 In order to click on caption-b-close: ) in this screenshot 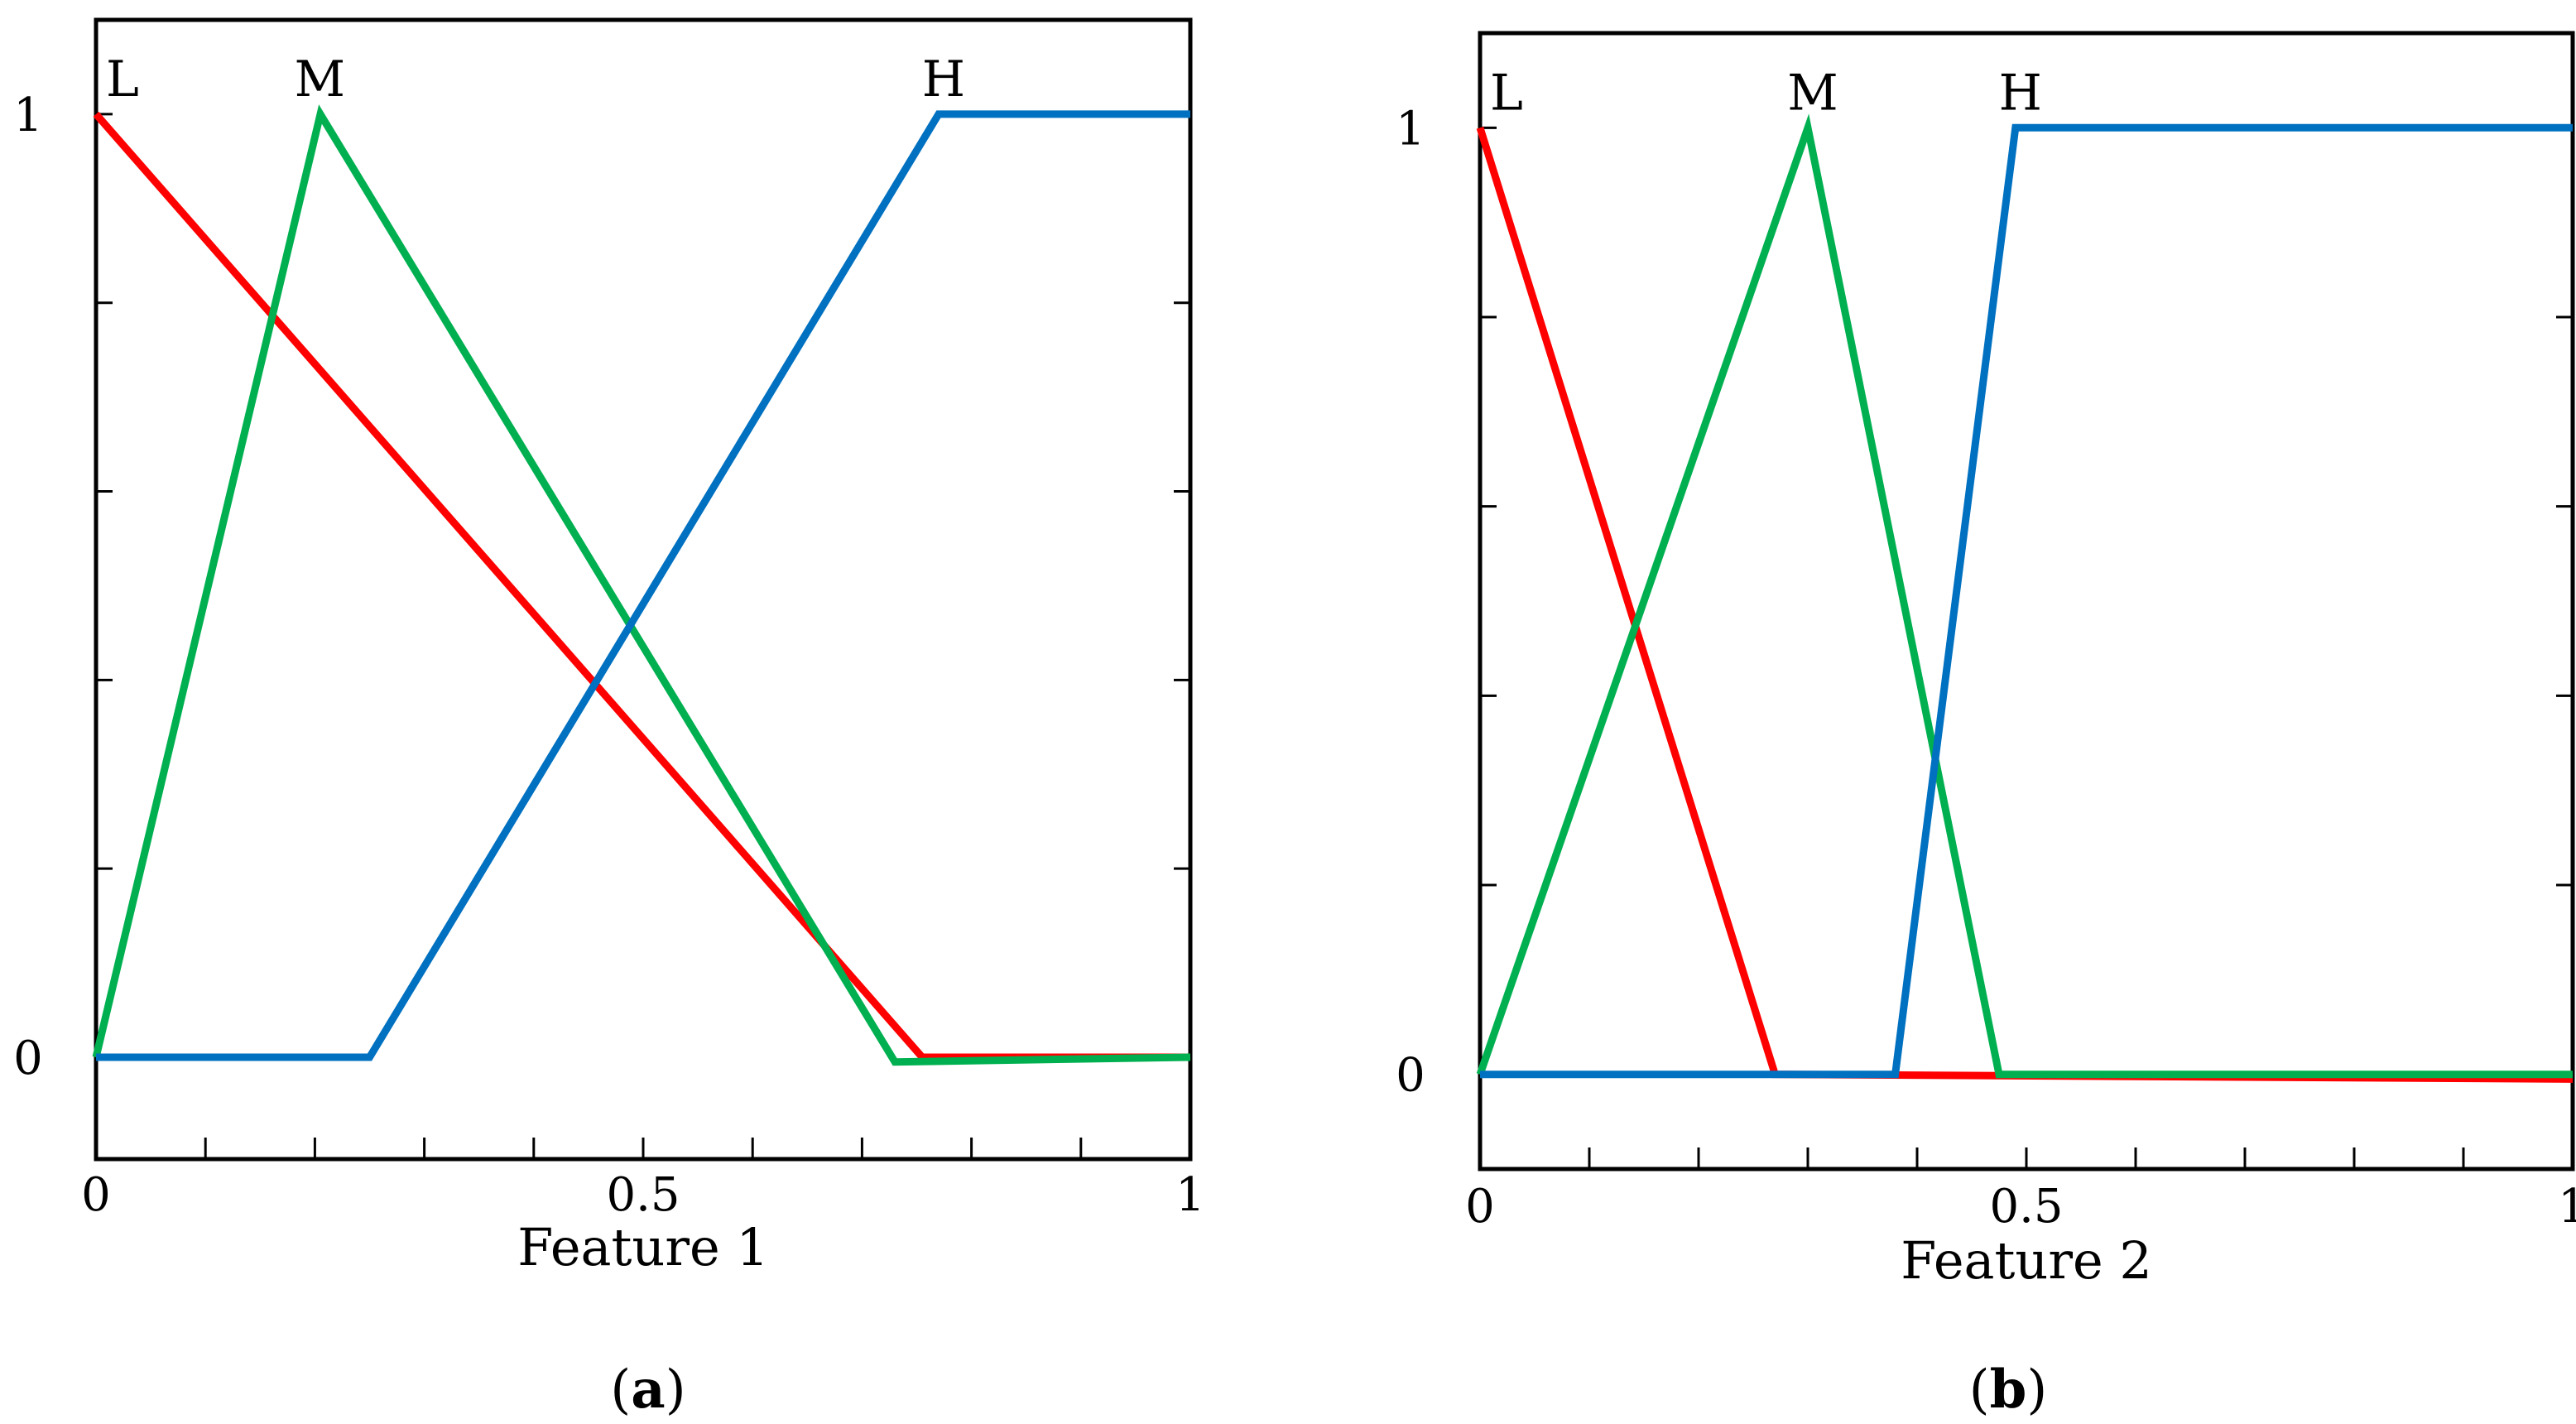, I will do `click(2036, 1390)`.